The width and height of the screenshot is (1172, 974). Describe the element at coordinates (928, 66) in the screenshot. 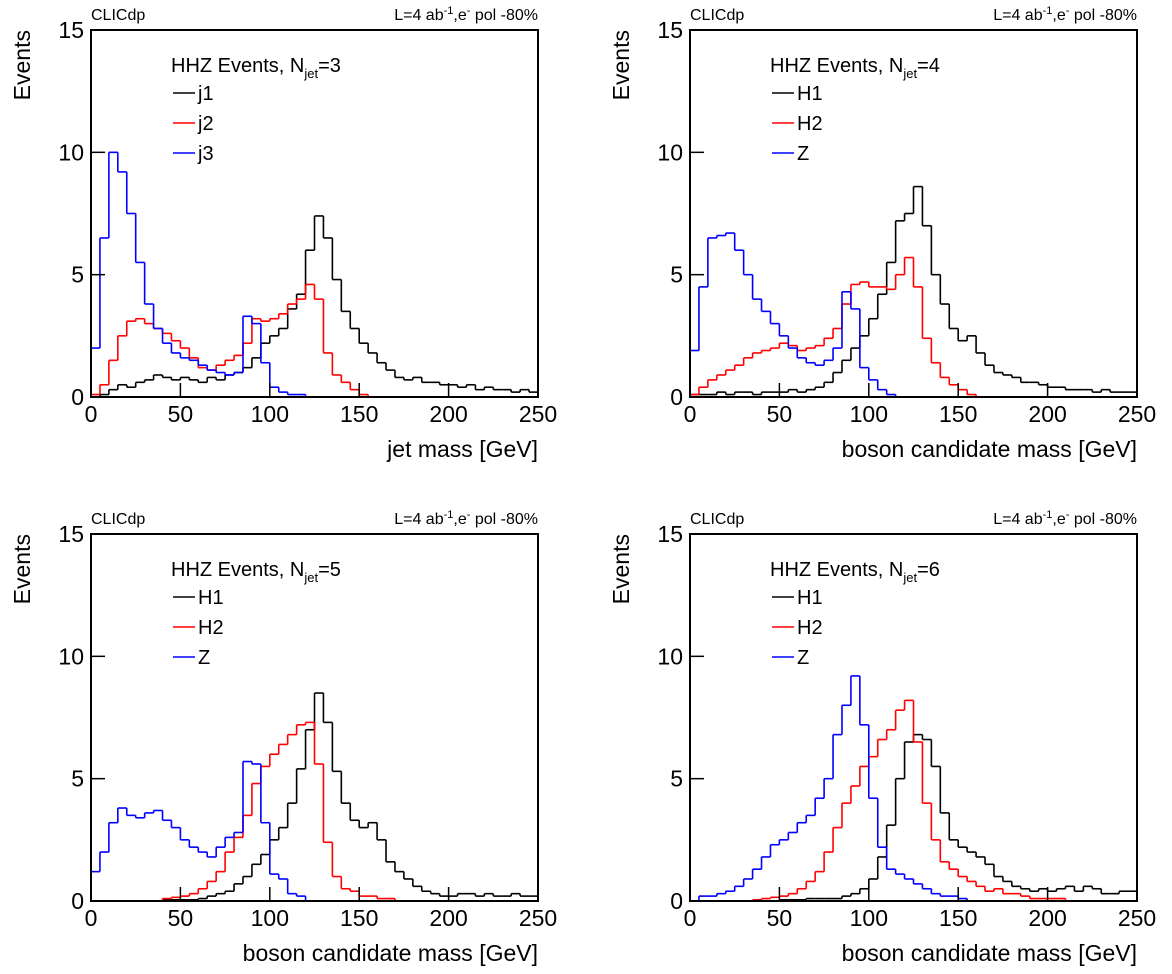

I see `label-part: =4` at that location.